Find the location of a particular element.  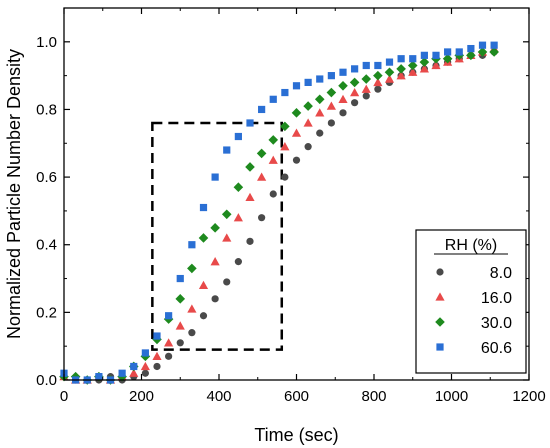

y-tick-label: 0.8 is located at coordinates (46, 109).